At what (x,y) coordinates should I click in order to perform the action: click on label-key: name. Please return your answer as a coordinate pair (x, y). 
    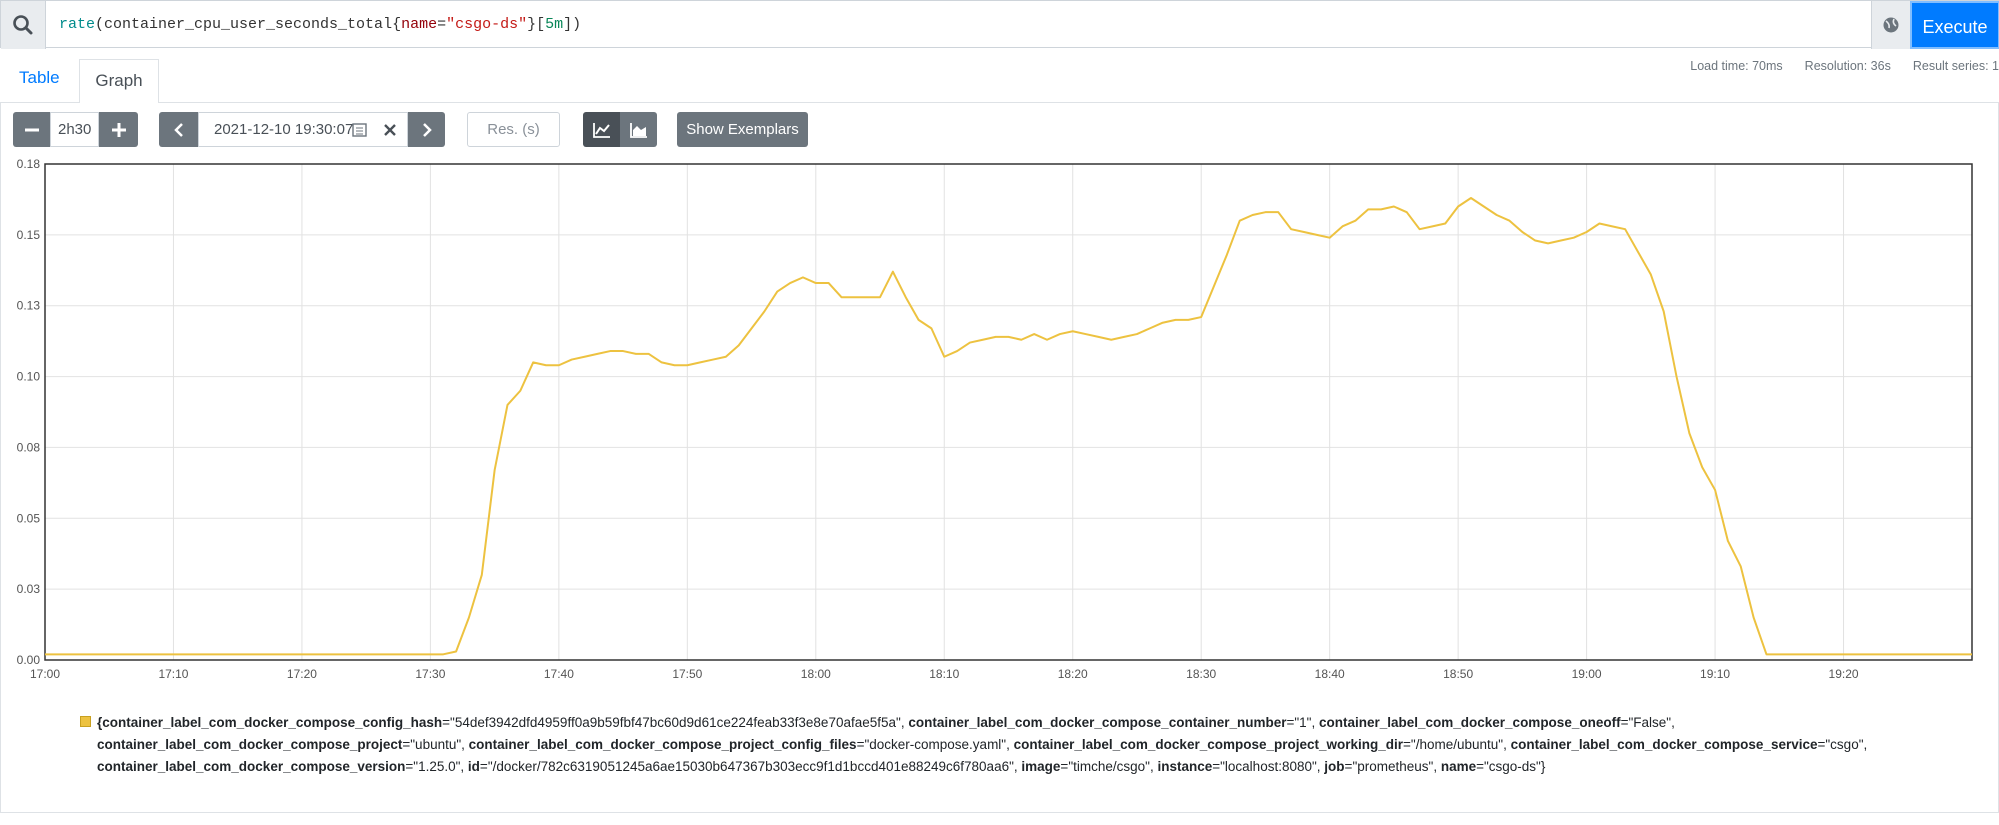
    Looking at the image, I should click on (1458, 766).